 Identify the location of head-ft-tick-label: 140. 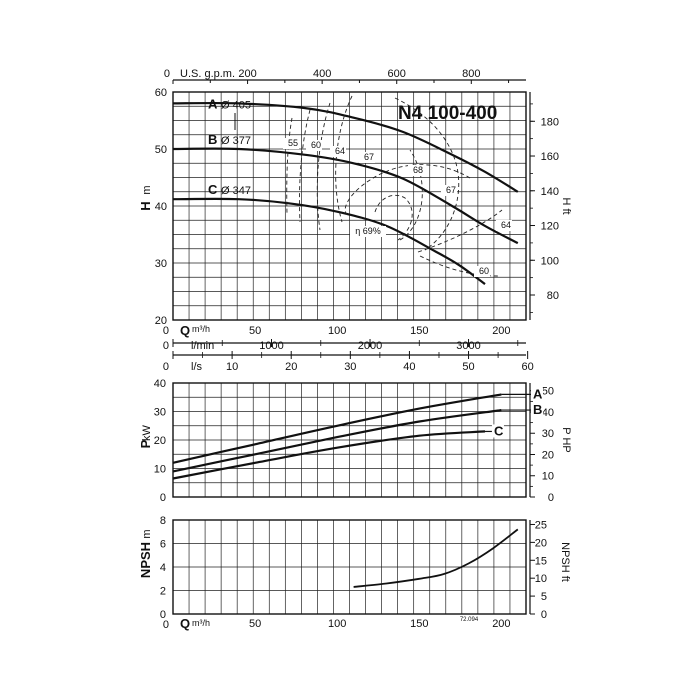
(550, 192).